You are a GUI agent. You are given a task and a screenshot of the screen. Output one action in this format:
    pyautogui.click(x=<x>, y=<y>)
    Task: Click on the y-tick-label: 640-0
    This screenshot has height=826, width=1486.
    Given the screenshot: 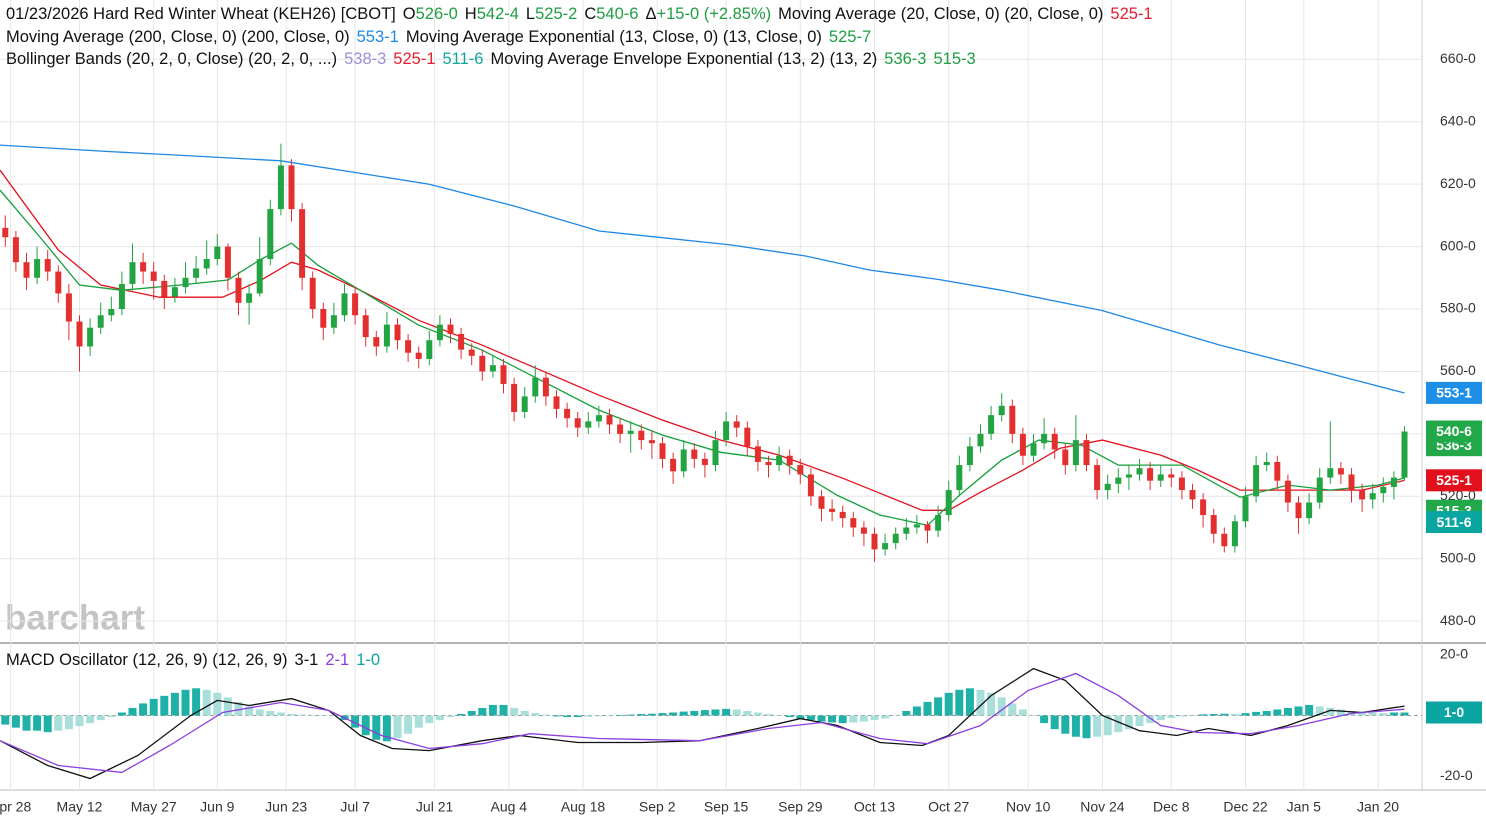 What is the action you would take?
    pyautogui.click(x=1458, y=120)
    